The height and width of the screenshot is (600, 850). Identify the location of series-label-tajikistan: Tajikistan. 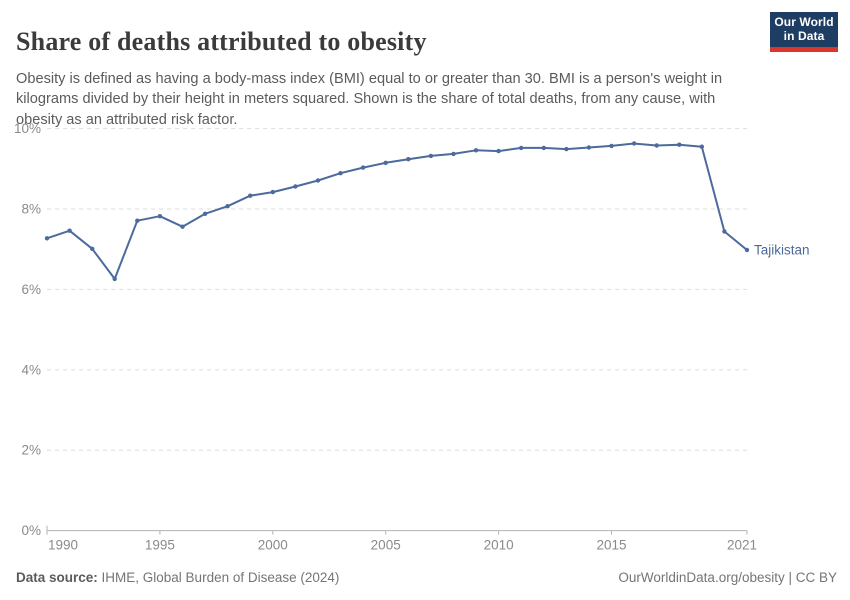
(782, 250).